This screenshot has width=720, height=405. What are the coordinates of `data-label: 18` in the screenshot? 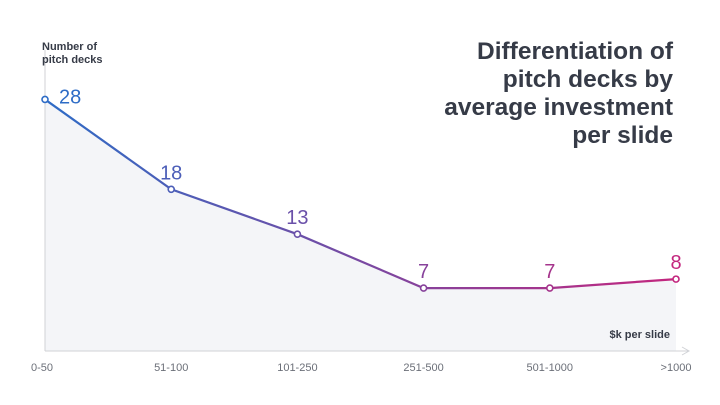 It's located at (171, 173).